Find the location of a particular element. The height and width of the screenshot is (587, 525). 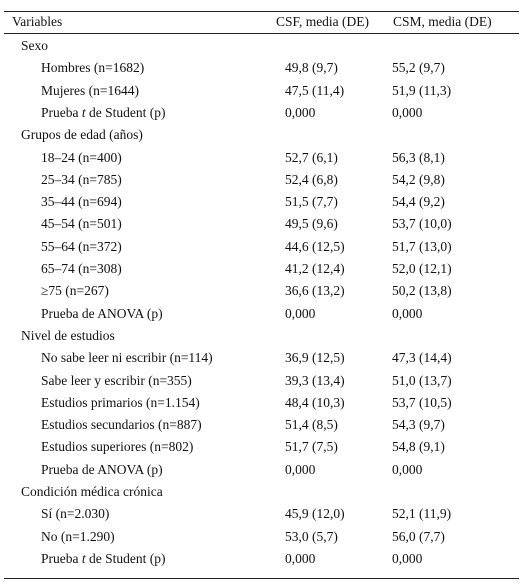

row-label: 18–24 (n=400) is located at coordinates (81, 158).